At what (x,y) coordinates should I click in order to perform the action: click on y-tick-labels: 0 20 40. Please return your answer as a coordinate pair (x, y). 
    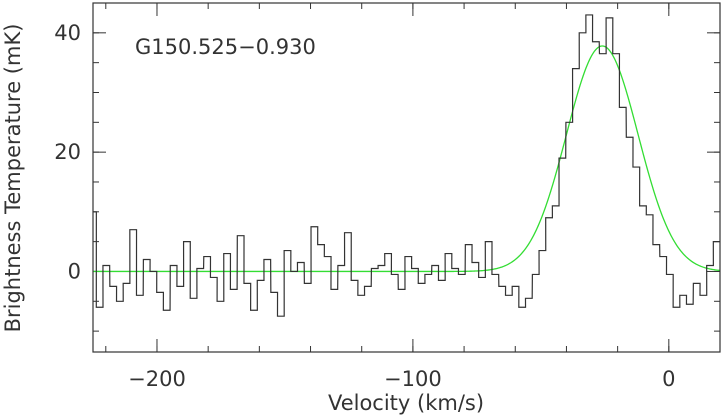
    Looking at the image, I should click on (67, 152).